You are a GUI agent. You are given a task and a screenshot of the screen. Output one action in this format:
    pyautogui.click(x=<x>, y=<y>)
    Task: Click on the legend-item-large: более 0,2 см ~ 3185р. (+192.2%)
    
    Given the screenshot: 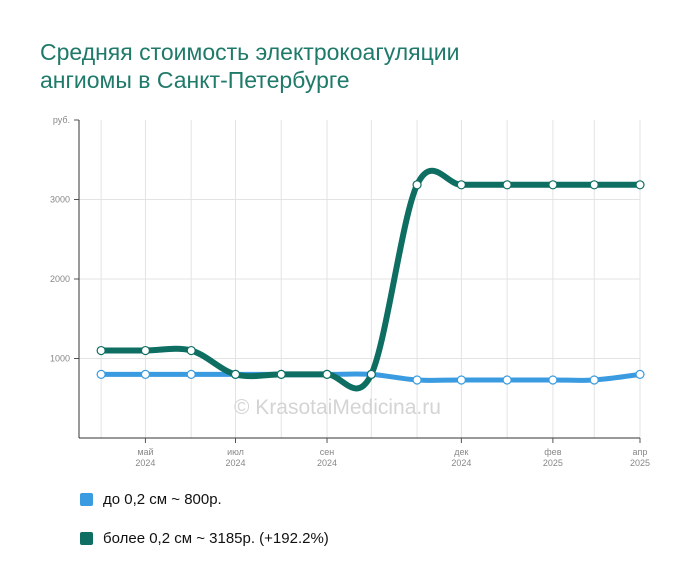 What is the action you would take?
    pyautogui.click(x=204, y=538)
    